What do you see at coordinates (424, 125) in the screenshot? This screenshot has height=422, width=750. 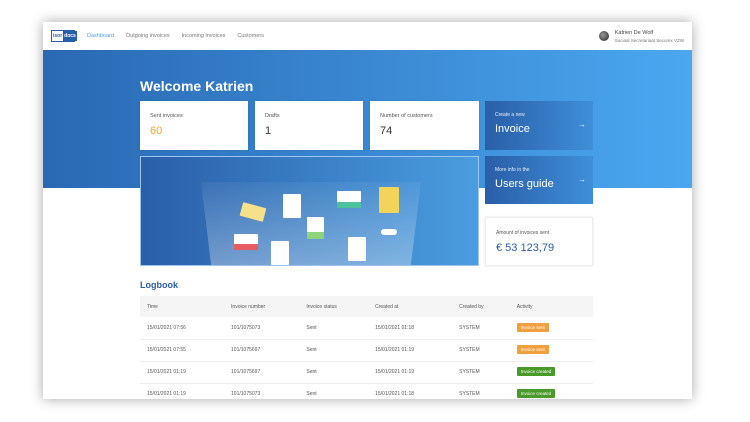 I see `stat-customers: Number of customers 74` at bounding box center [424, 125].